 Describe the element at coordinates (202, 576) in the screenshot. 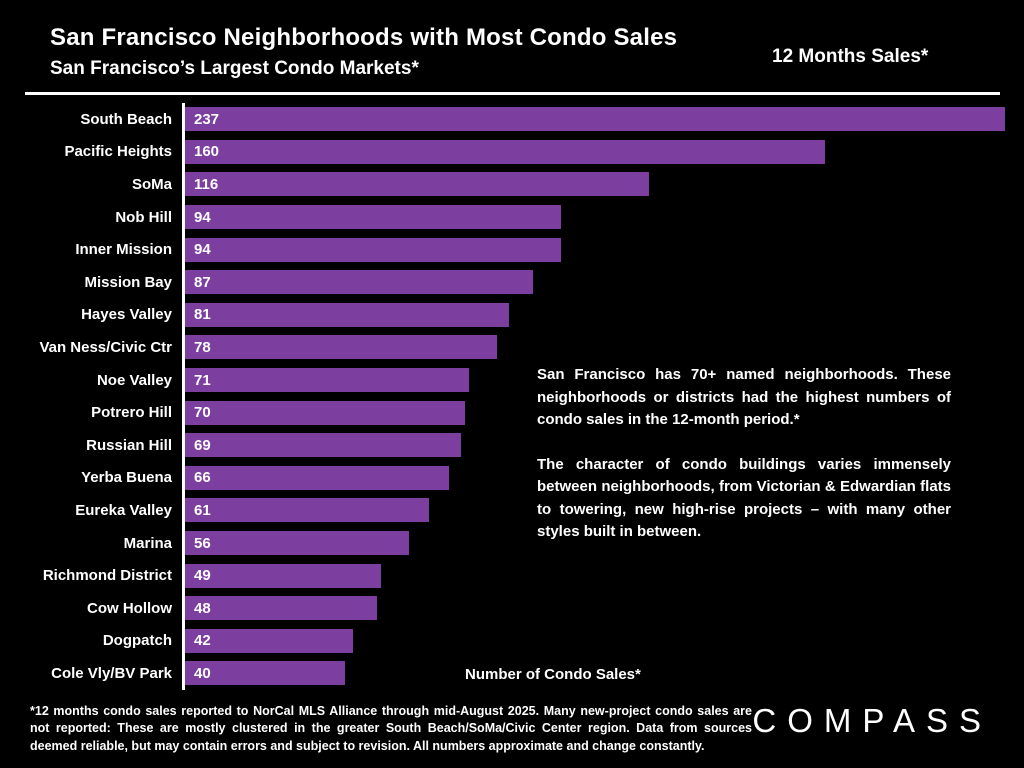

I see `bar-value: 49` at that location.